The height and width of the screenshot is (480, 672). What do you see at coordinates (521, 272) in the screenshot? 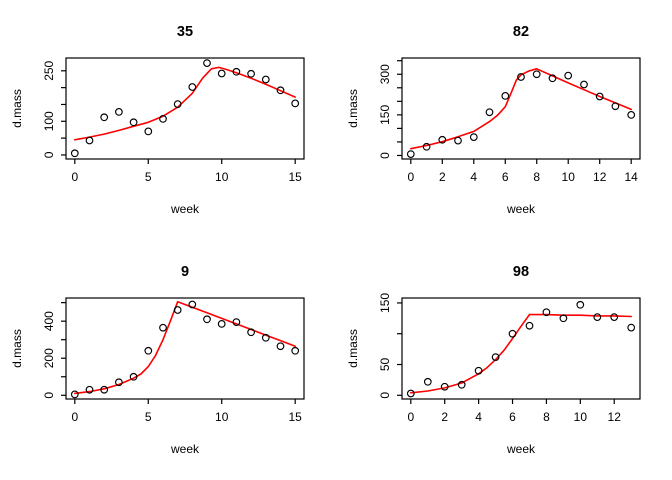
I see `plot-title: 98` at bounding box center [521, 272].